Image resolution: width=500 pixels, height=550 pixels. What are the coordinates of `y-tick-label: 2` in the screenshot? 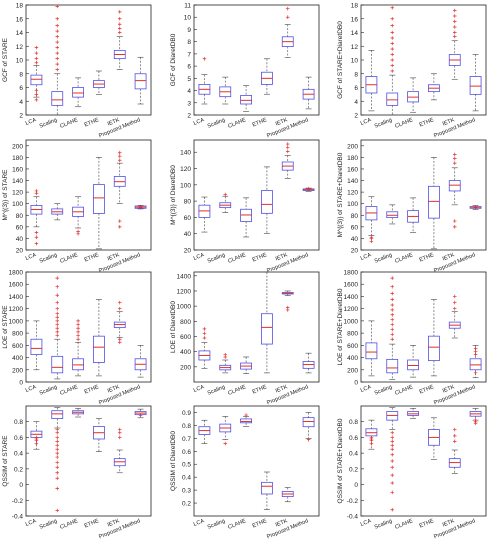 It's located at (21, 116).